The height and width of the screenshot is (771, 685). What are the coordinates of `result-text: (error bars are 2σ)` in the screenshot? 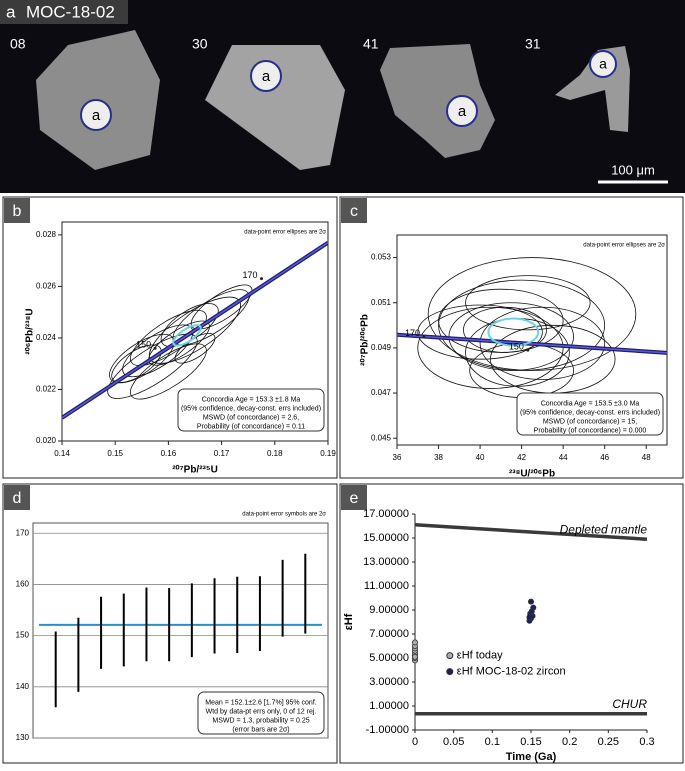 It's located at (260, 729).